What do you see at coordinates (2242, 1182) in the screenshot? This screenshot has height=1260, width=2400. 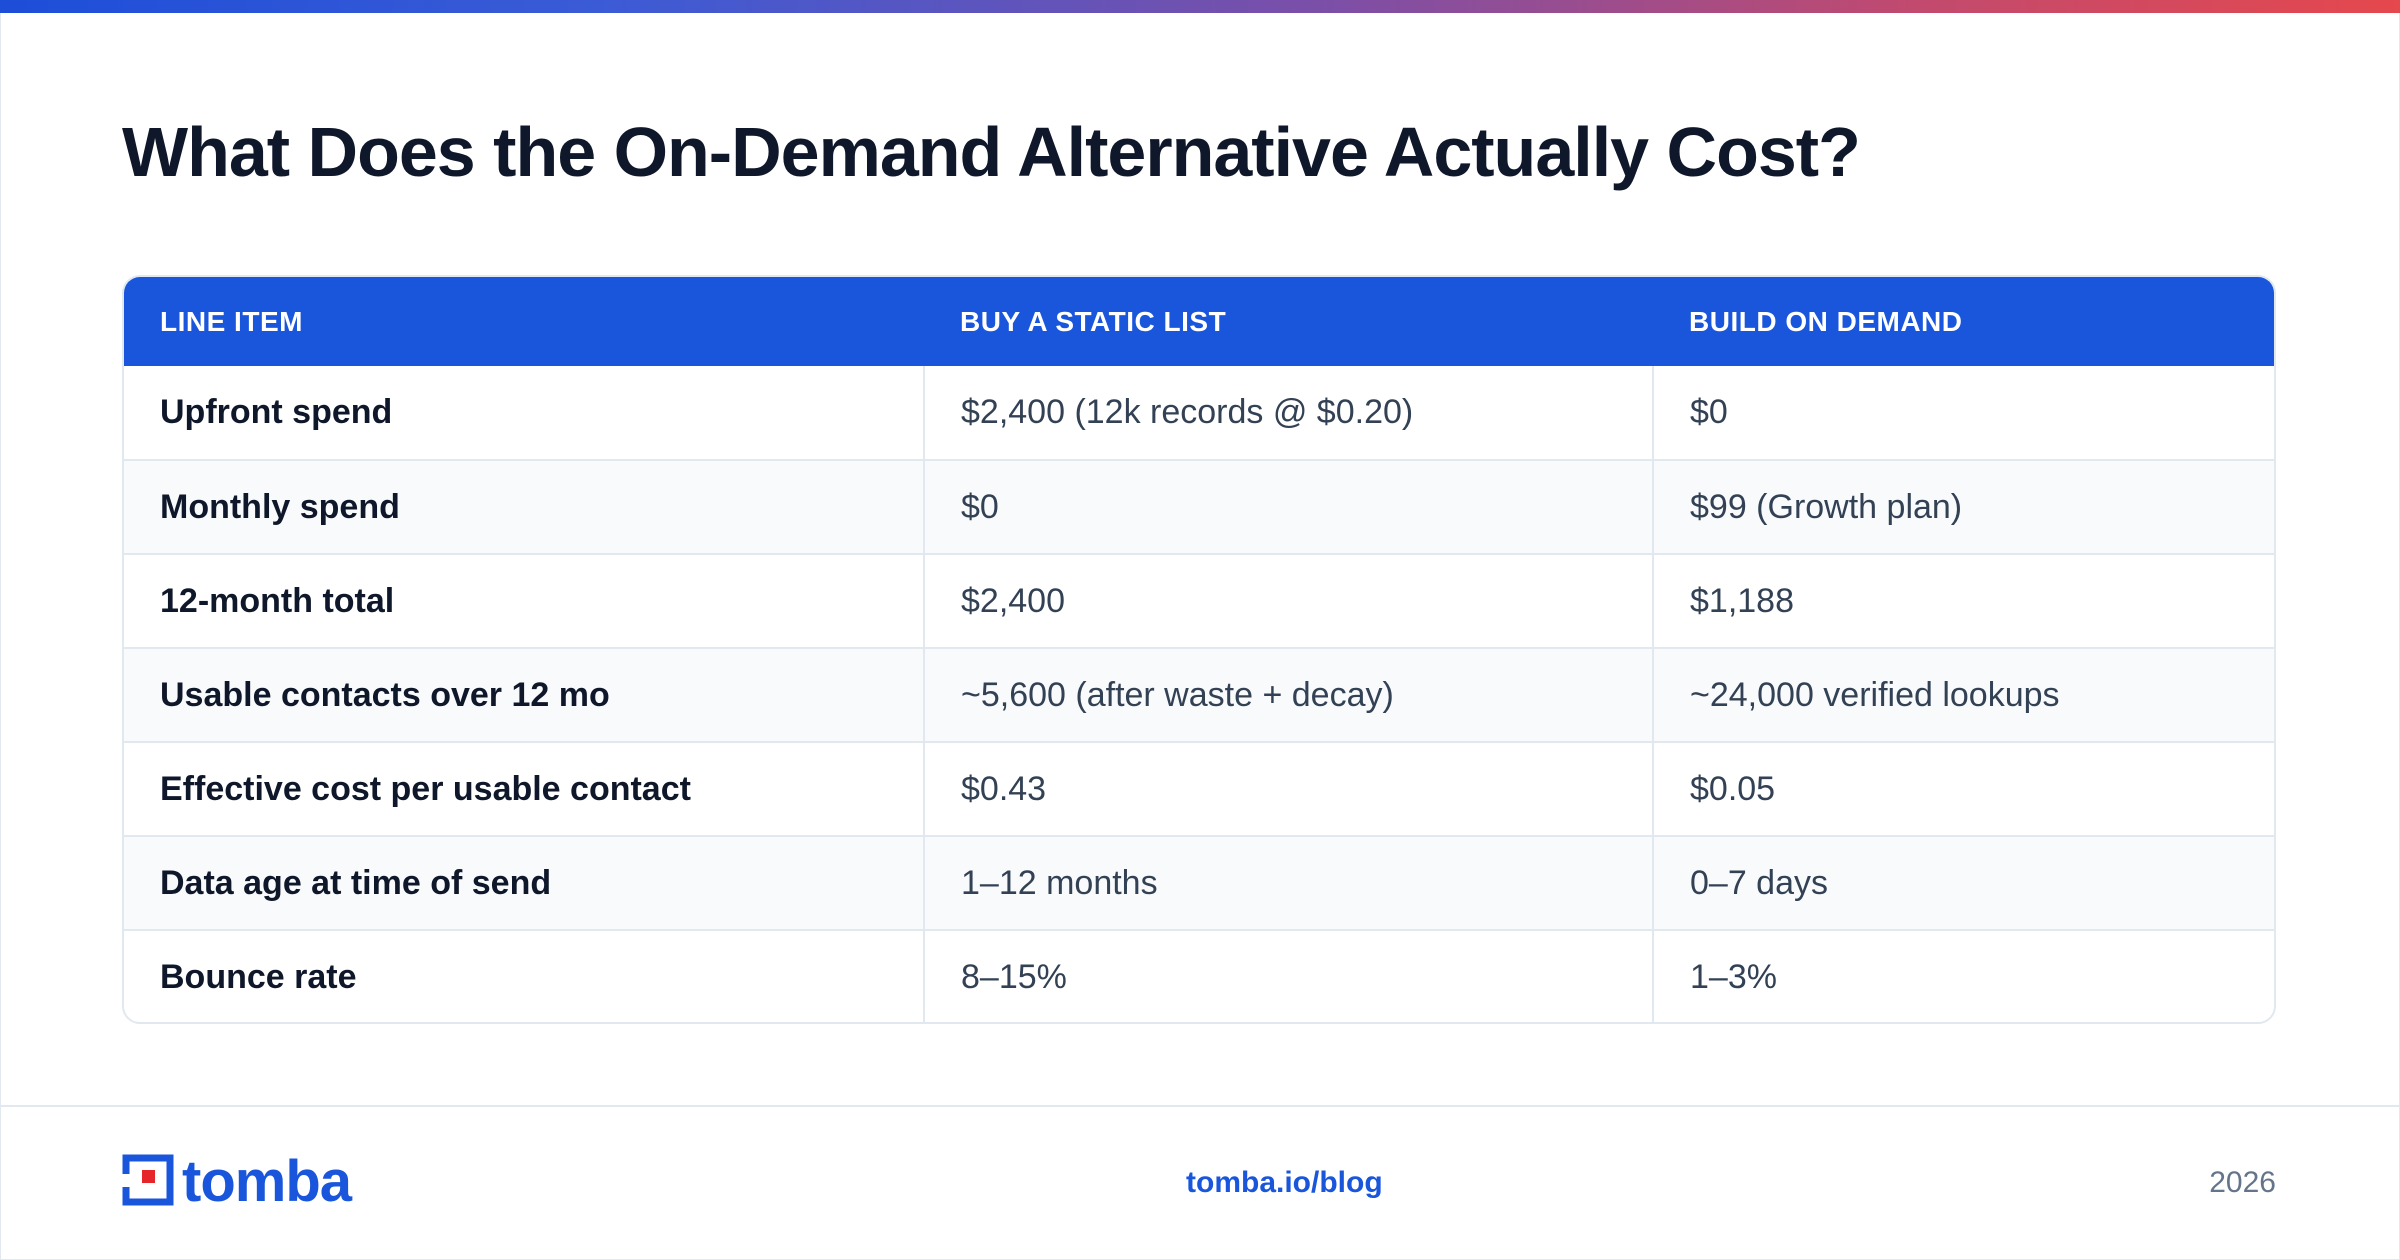 I see `footer-year: 2026` at bounding box center [2242, 1182].